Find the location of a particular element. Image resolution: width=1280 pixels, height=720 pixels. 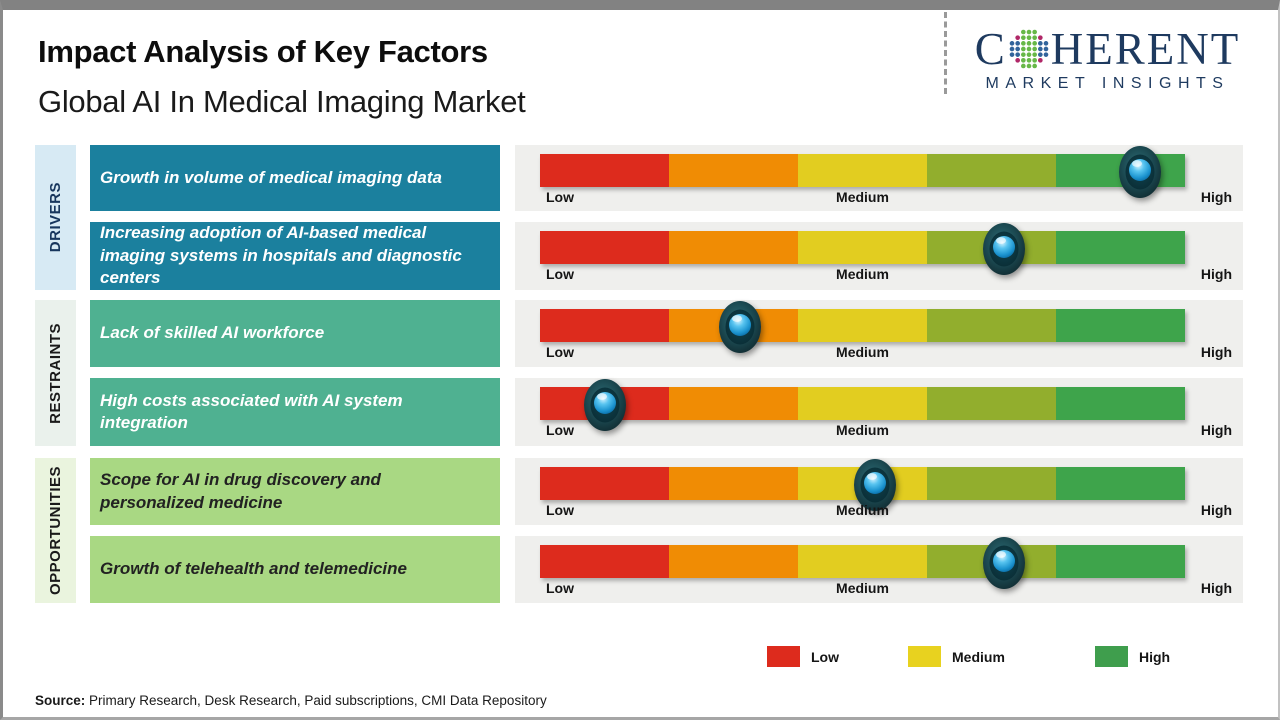

section-tab-opportunities: OPPORTUNITIES is located at coordinates (55, 530).